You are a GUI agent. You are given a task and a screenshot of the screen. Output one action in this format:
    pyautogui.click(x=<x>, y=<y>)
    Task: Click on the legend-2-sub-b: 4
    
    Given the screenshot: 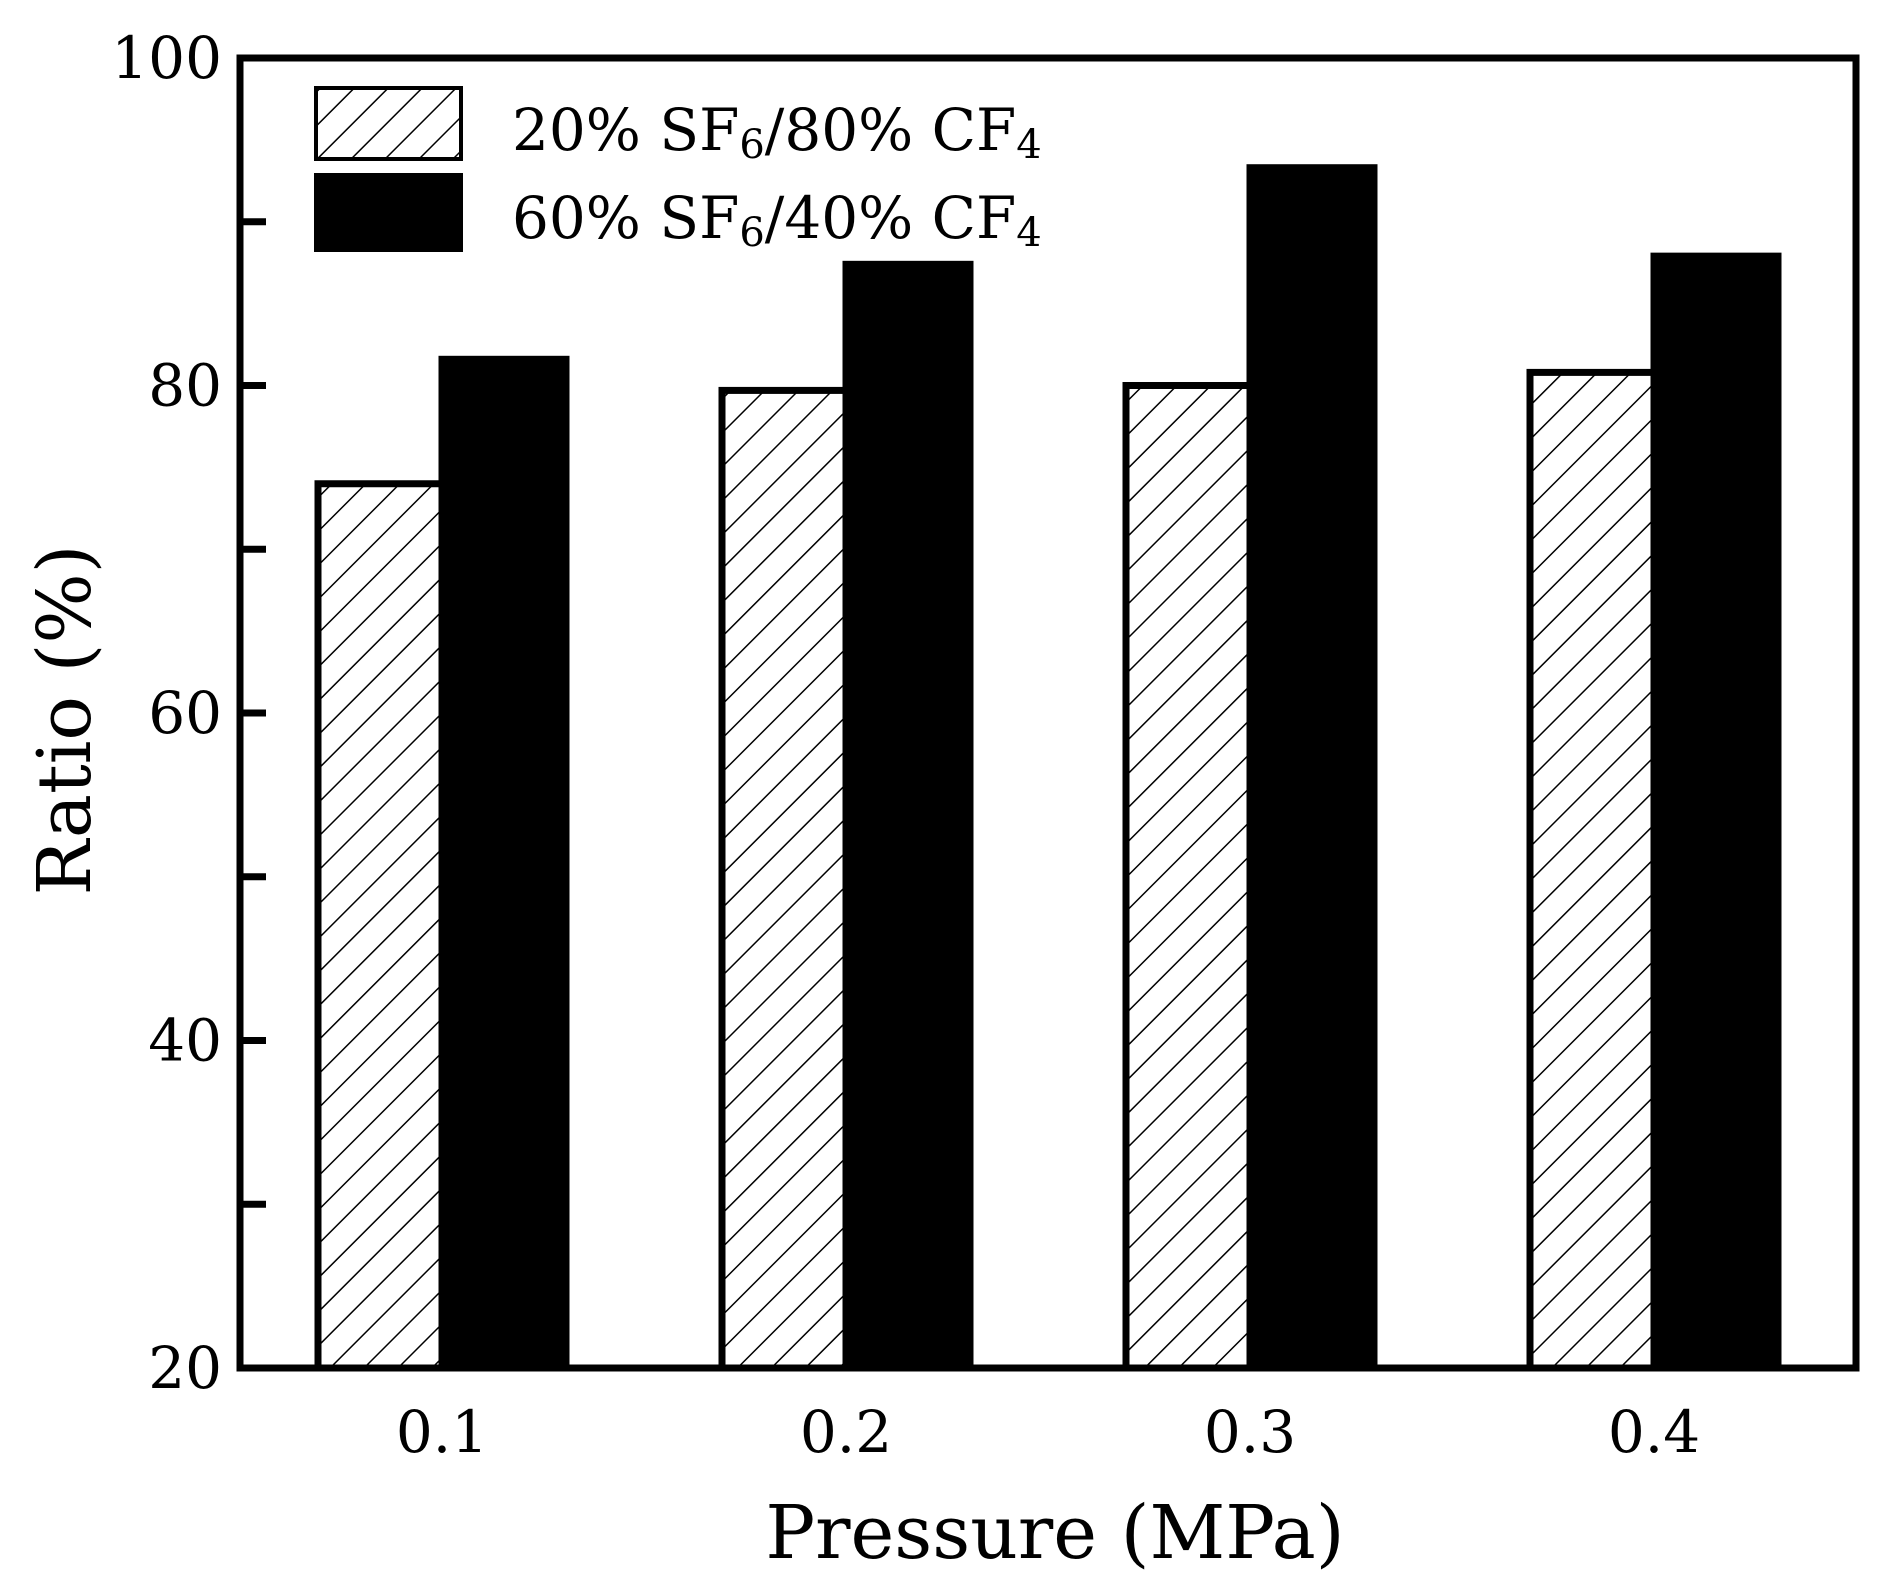 What is the action you would take?
    pyautogui.click(x=1028, y=233)
    